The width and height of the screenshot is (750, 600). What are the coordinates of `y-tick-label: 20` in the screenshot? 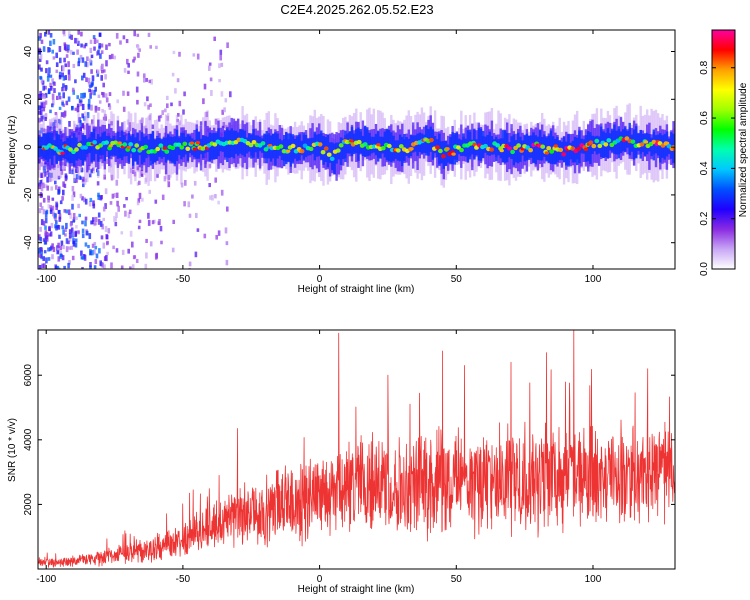 It's located at (28, 99).